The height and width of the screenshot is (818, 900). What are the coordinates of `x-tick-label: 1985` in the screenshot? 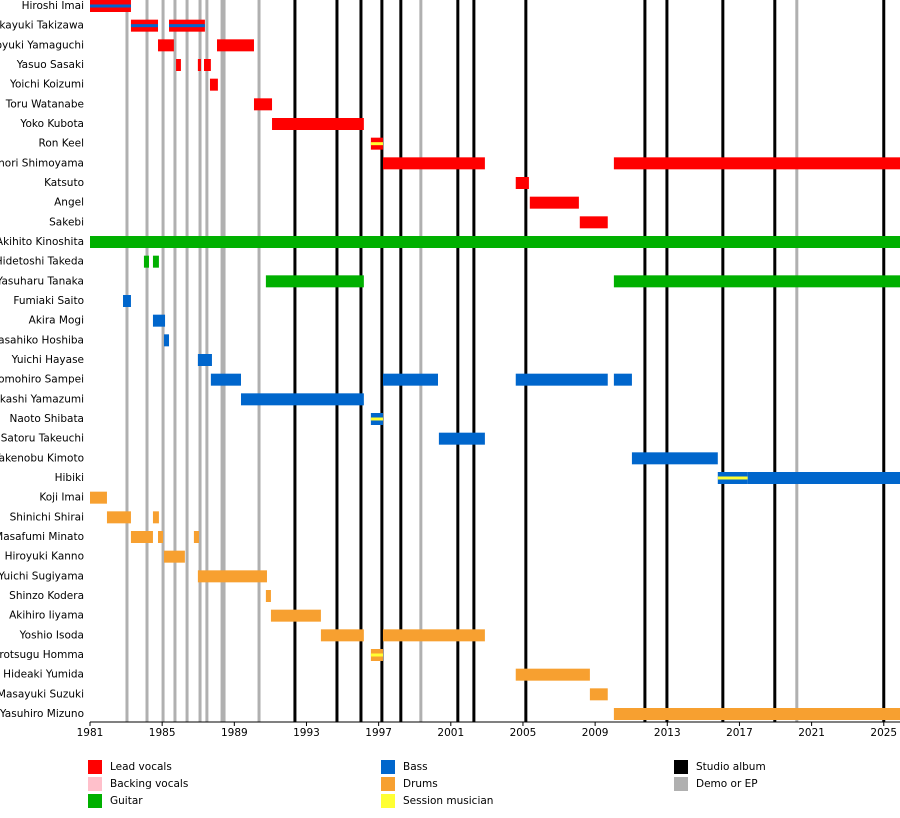 It's located at (162, 733).